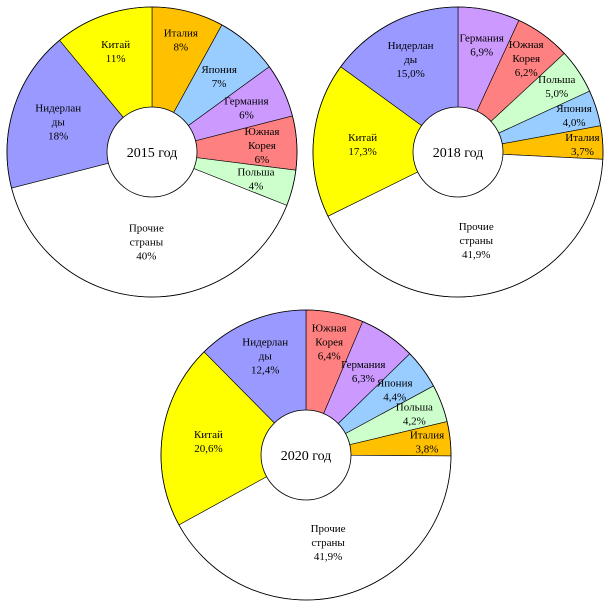  Describe the element at coordinates (582, 145) in the screenshot. I see `slice-label-italy: Италия 3,7%` at that location.